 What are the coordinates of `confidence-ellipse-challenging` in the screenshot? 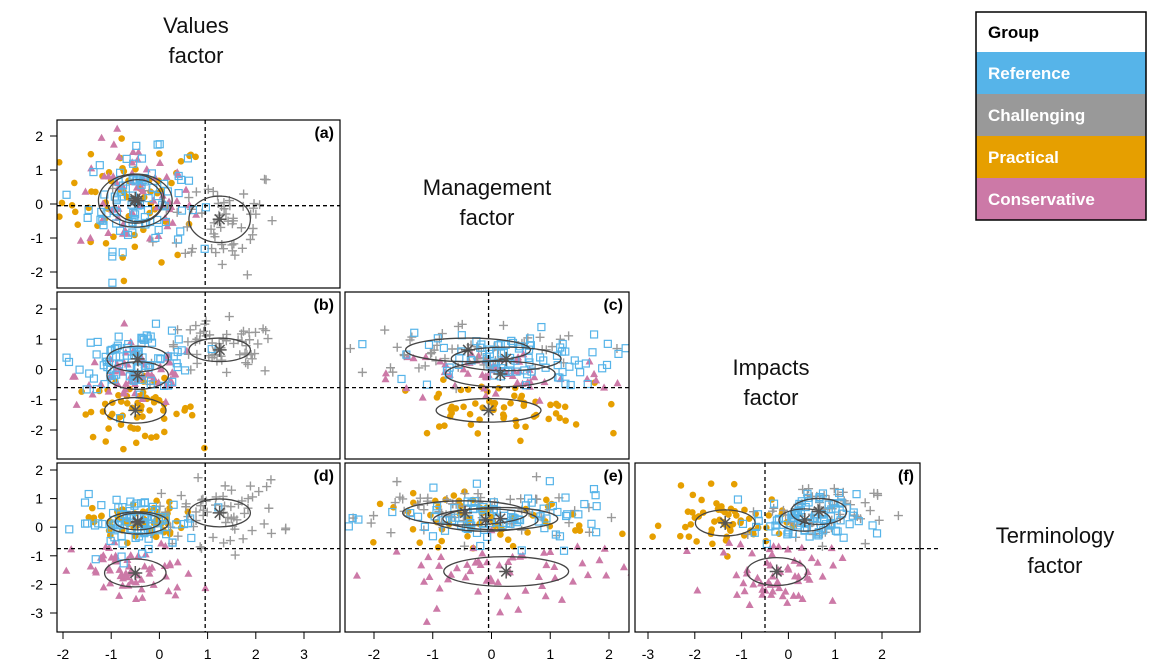 It's located at (468, 350).